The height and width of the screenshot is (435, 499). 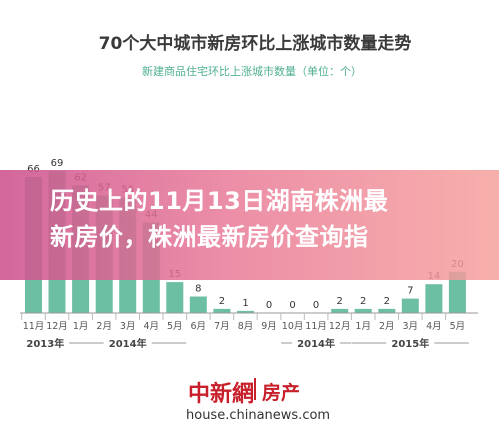 I want to click on year-label: 2013年, so click(x=45, y=343).